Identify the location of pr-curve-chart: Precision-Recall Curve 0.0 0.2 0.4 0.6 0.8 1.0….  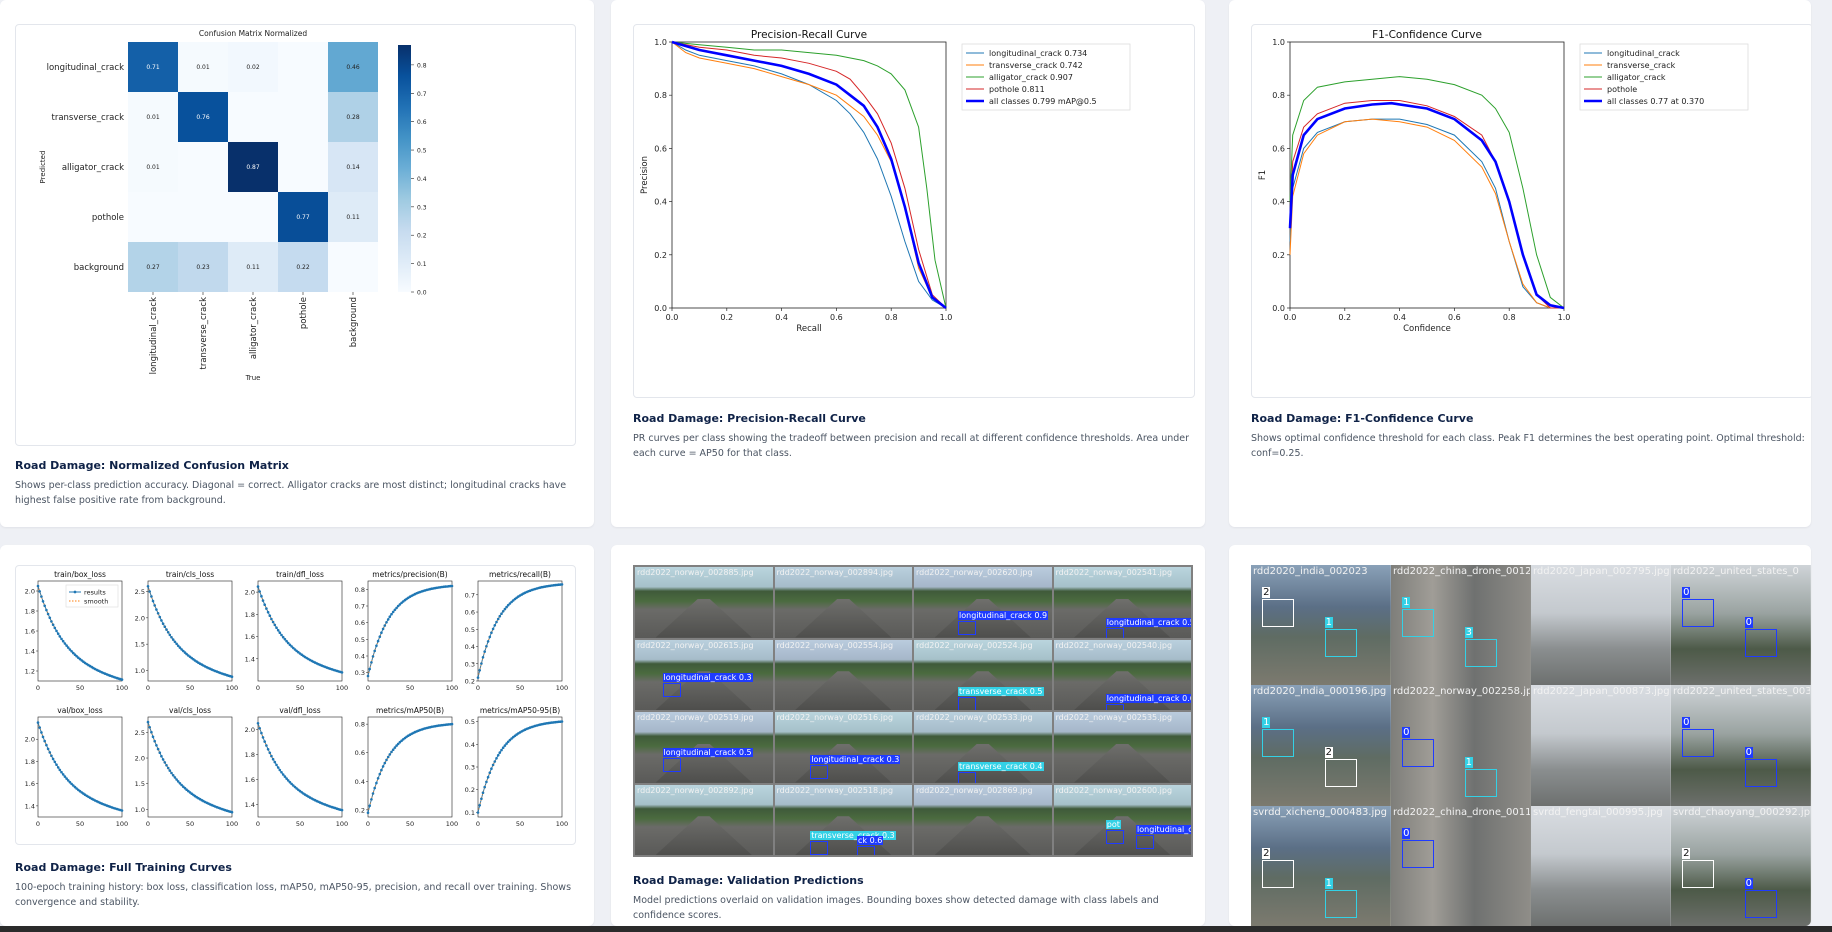
(885, 181).